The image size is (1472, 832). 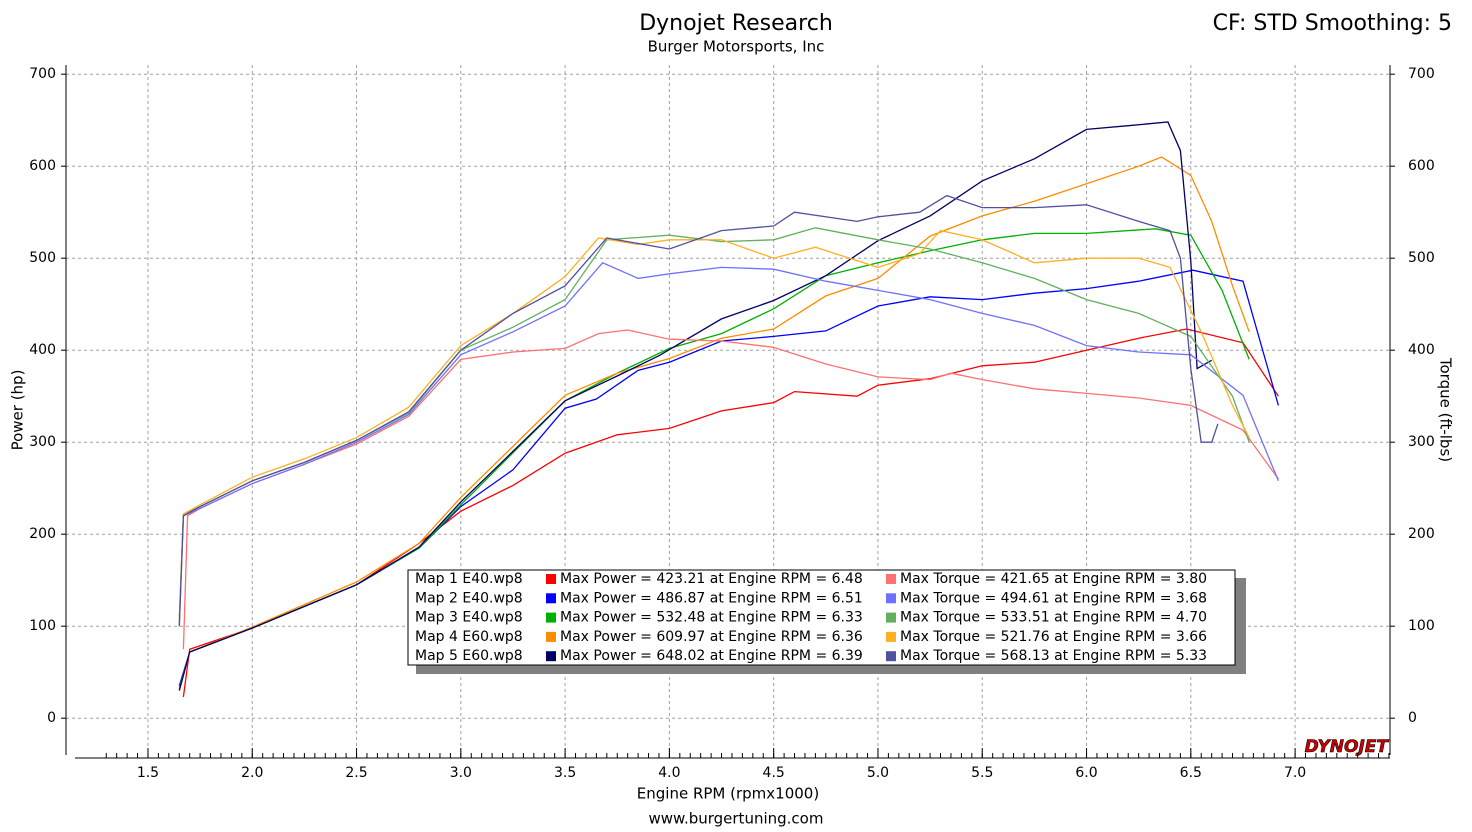 I want to click on x-tick-label: 1.5, so click(x=148, y=773).